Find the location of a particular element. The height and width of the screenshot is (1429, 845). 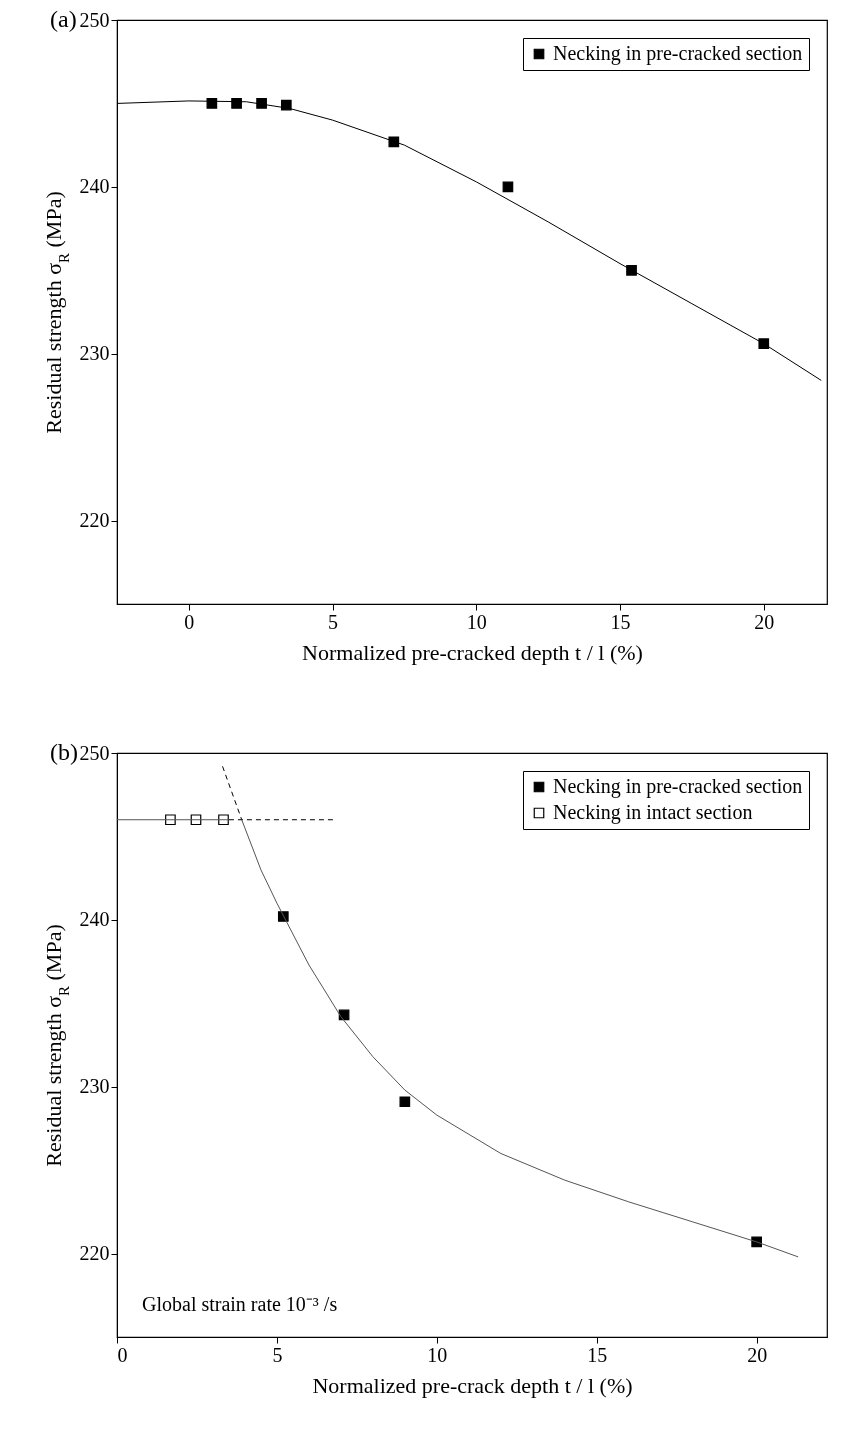

x-axis-title: Normalized pre-cracked depth t / l (%) is located at coordinates (472, 652).